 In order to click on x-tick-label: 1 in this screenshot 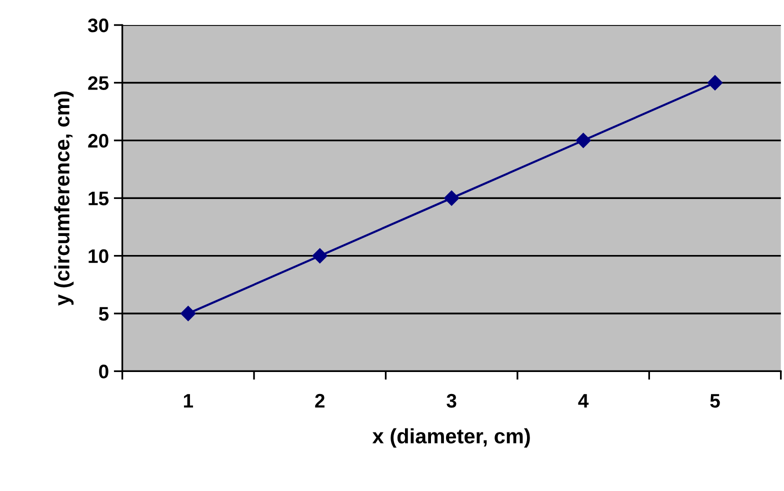, I will do `click(189, 401)`.